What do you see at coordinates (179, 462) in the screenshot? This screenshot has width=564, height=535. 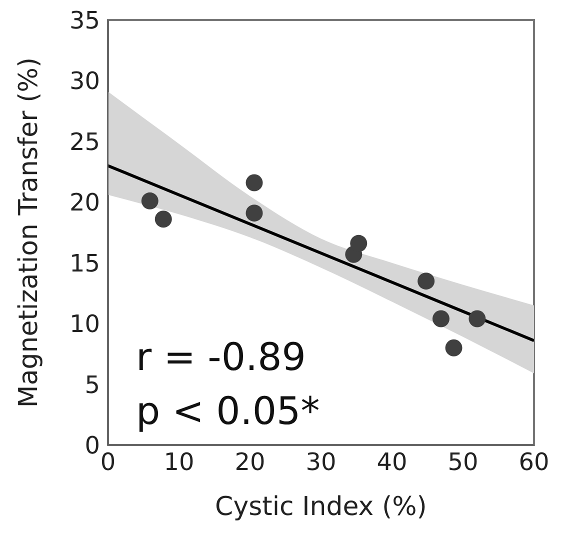 I see `x-tick-label: 10` at bounding box center [179, 462].